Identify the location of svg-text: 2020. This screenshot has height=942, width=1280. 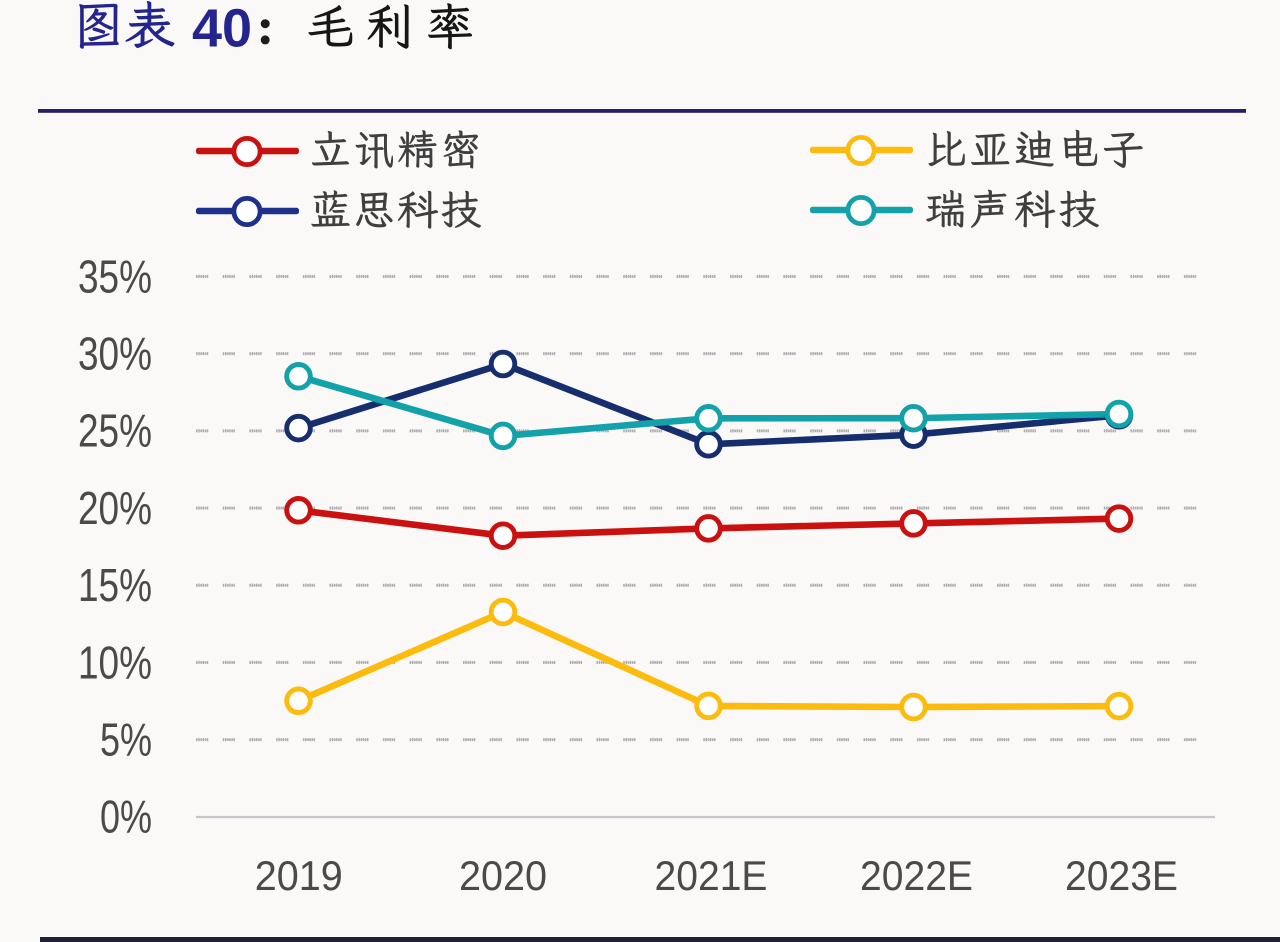
(503, 875).